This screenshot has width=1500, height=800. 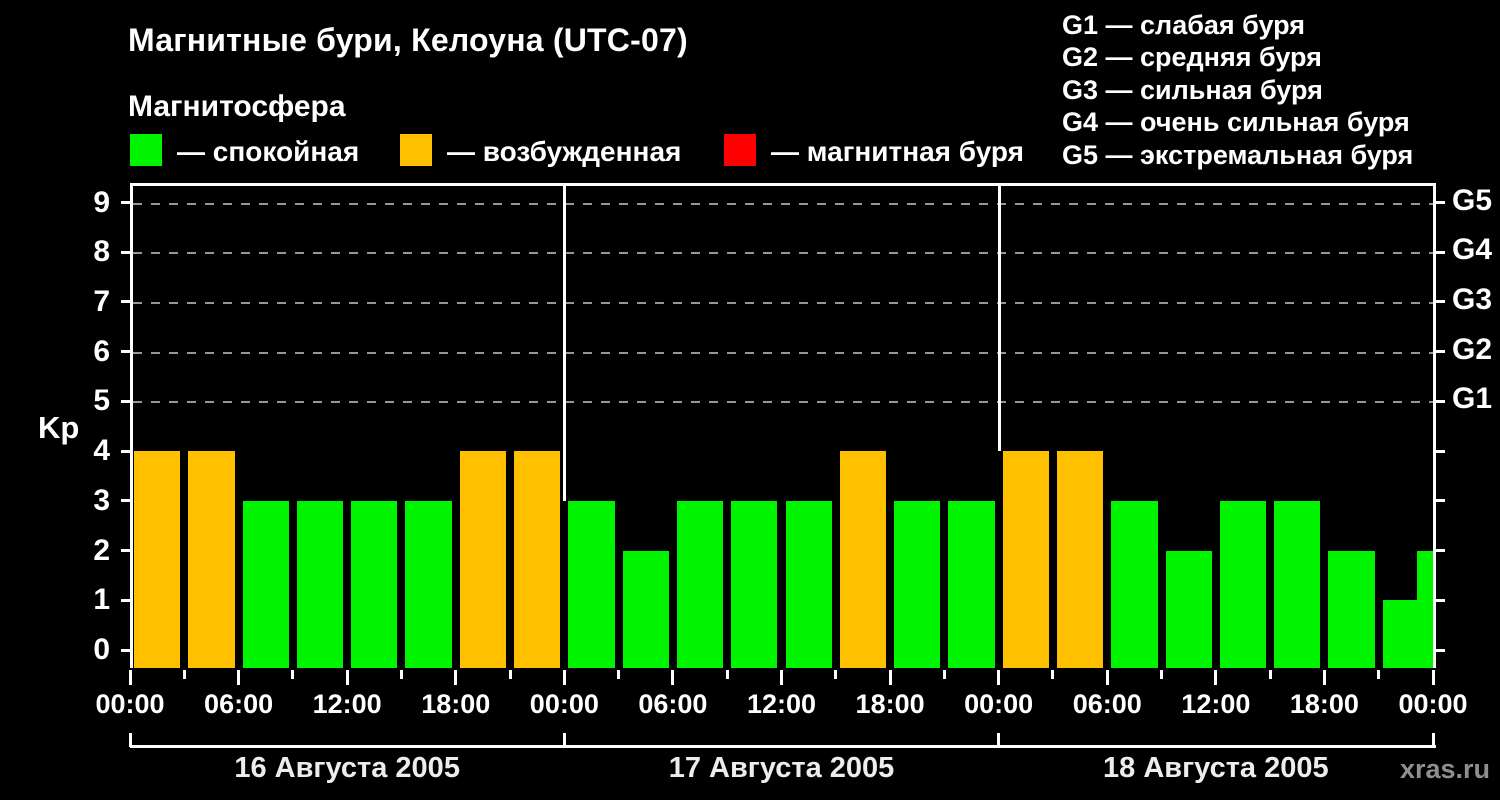 What do you see at coordinates (401, 674) in the screenshot?
I see `x-tick-minor-h15` at bounding box center [401, 674].